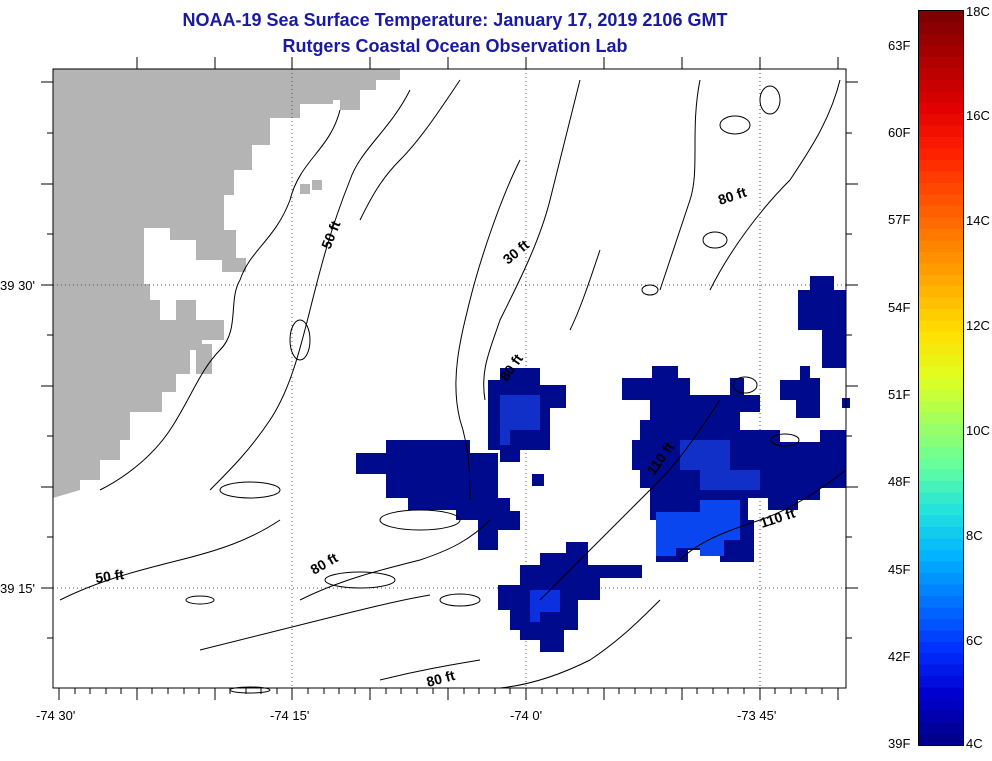 The image size is (992, 761). I want to click on lon-label: -73 45', so click(756, 715).